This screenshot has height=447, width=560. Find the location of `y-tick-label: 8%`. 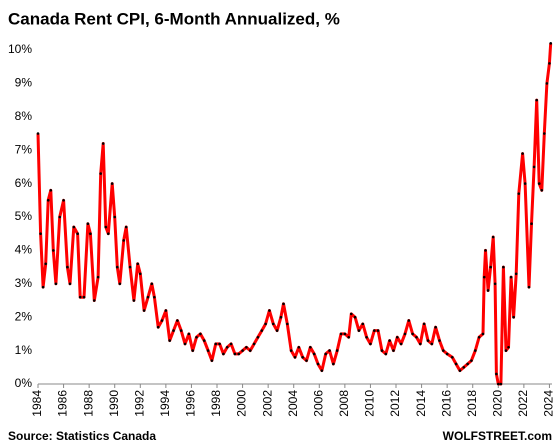

y-tick-label: 8% is located at coordinates (24, 116).